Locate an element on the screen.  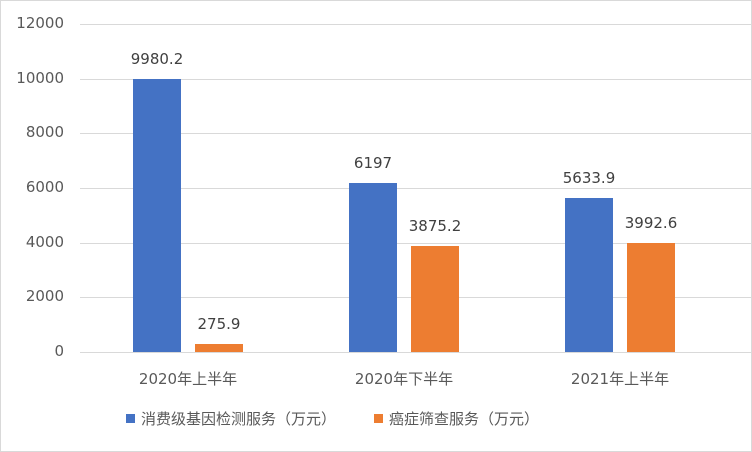
legend: 消费级基因检测服务（万元） 癌症筛查服务（万元） is located at coordinates (351, 418).